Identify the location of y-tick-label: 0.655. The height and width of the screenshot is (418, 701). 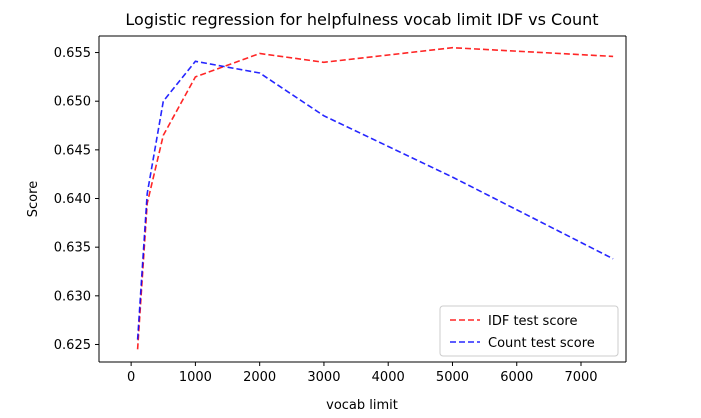
(72, 53).